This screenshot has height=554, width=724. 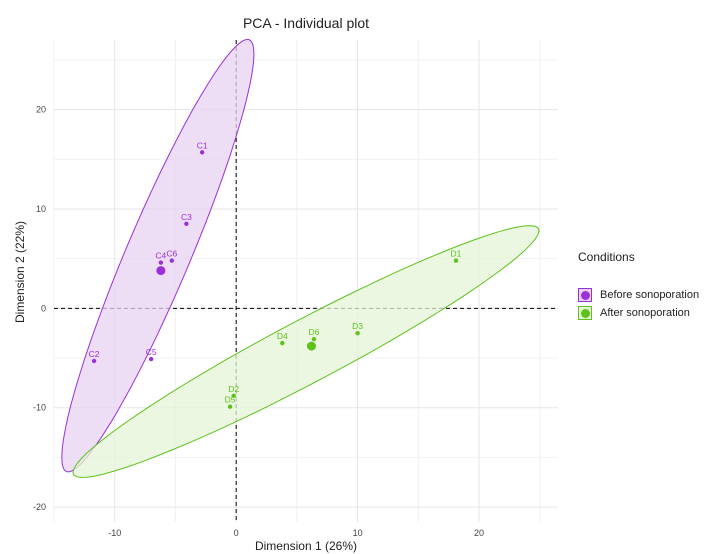 I want to click on point-label-d3: D3, so click(x=357, y=326).